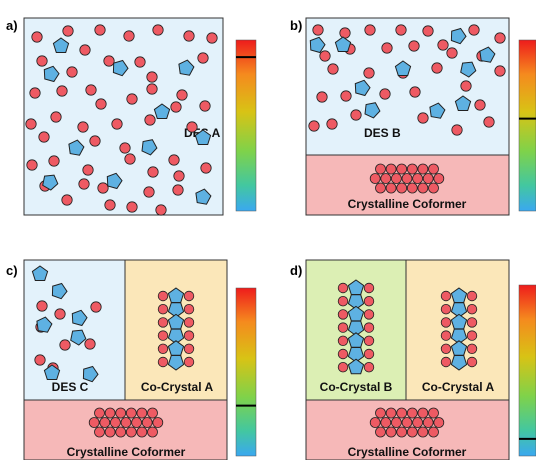 This screenshot has height=460, width=536. What do you see at coordinates (12, 270) in the screenshot?
I see `panel-letter: c)` at bounding box center [12, 270].